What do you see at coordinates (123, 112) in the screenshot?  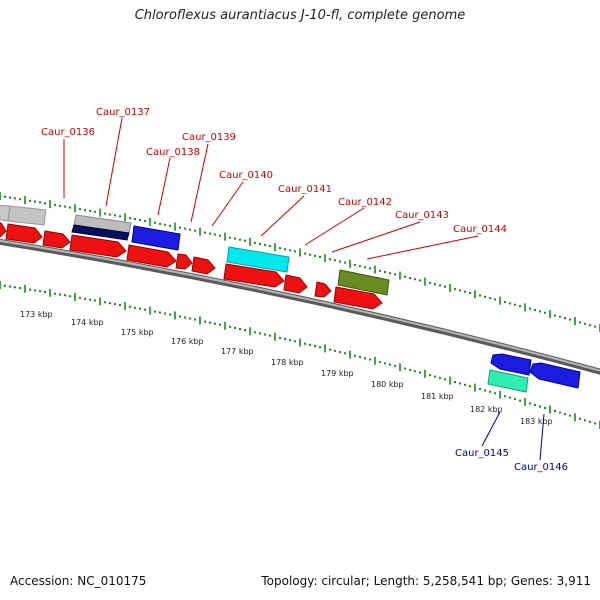 I see `gene-label: Caur_0137` at bounding box center [123, 112].